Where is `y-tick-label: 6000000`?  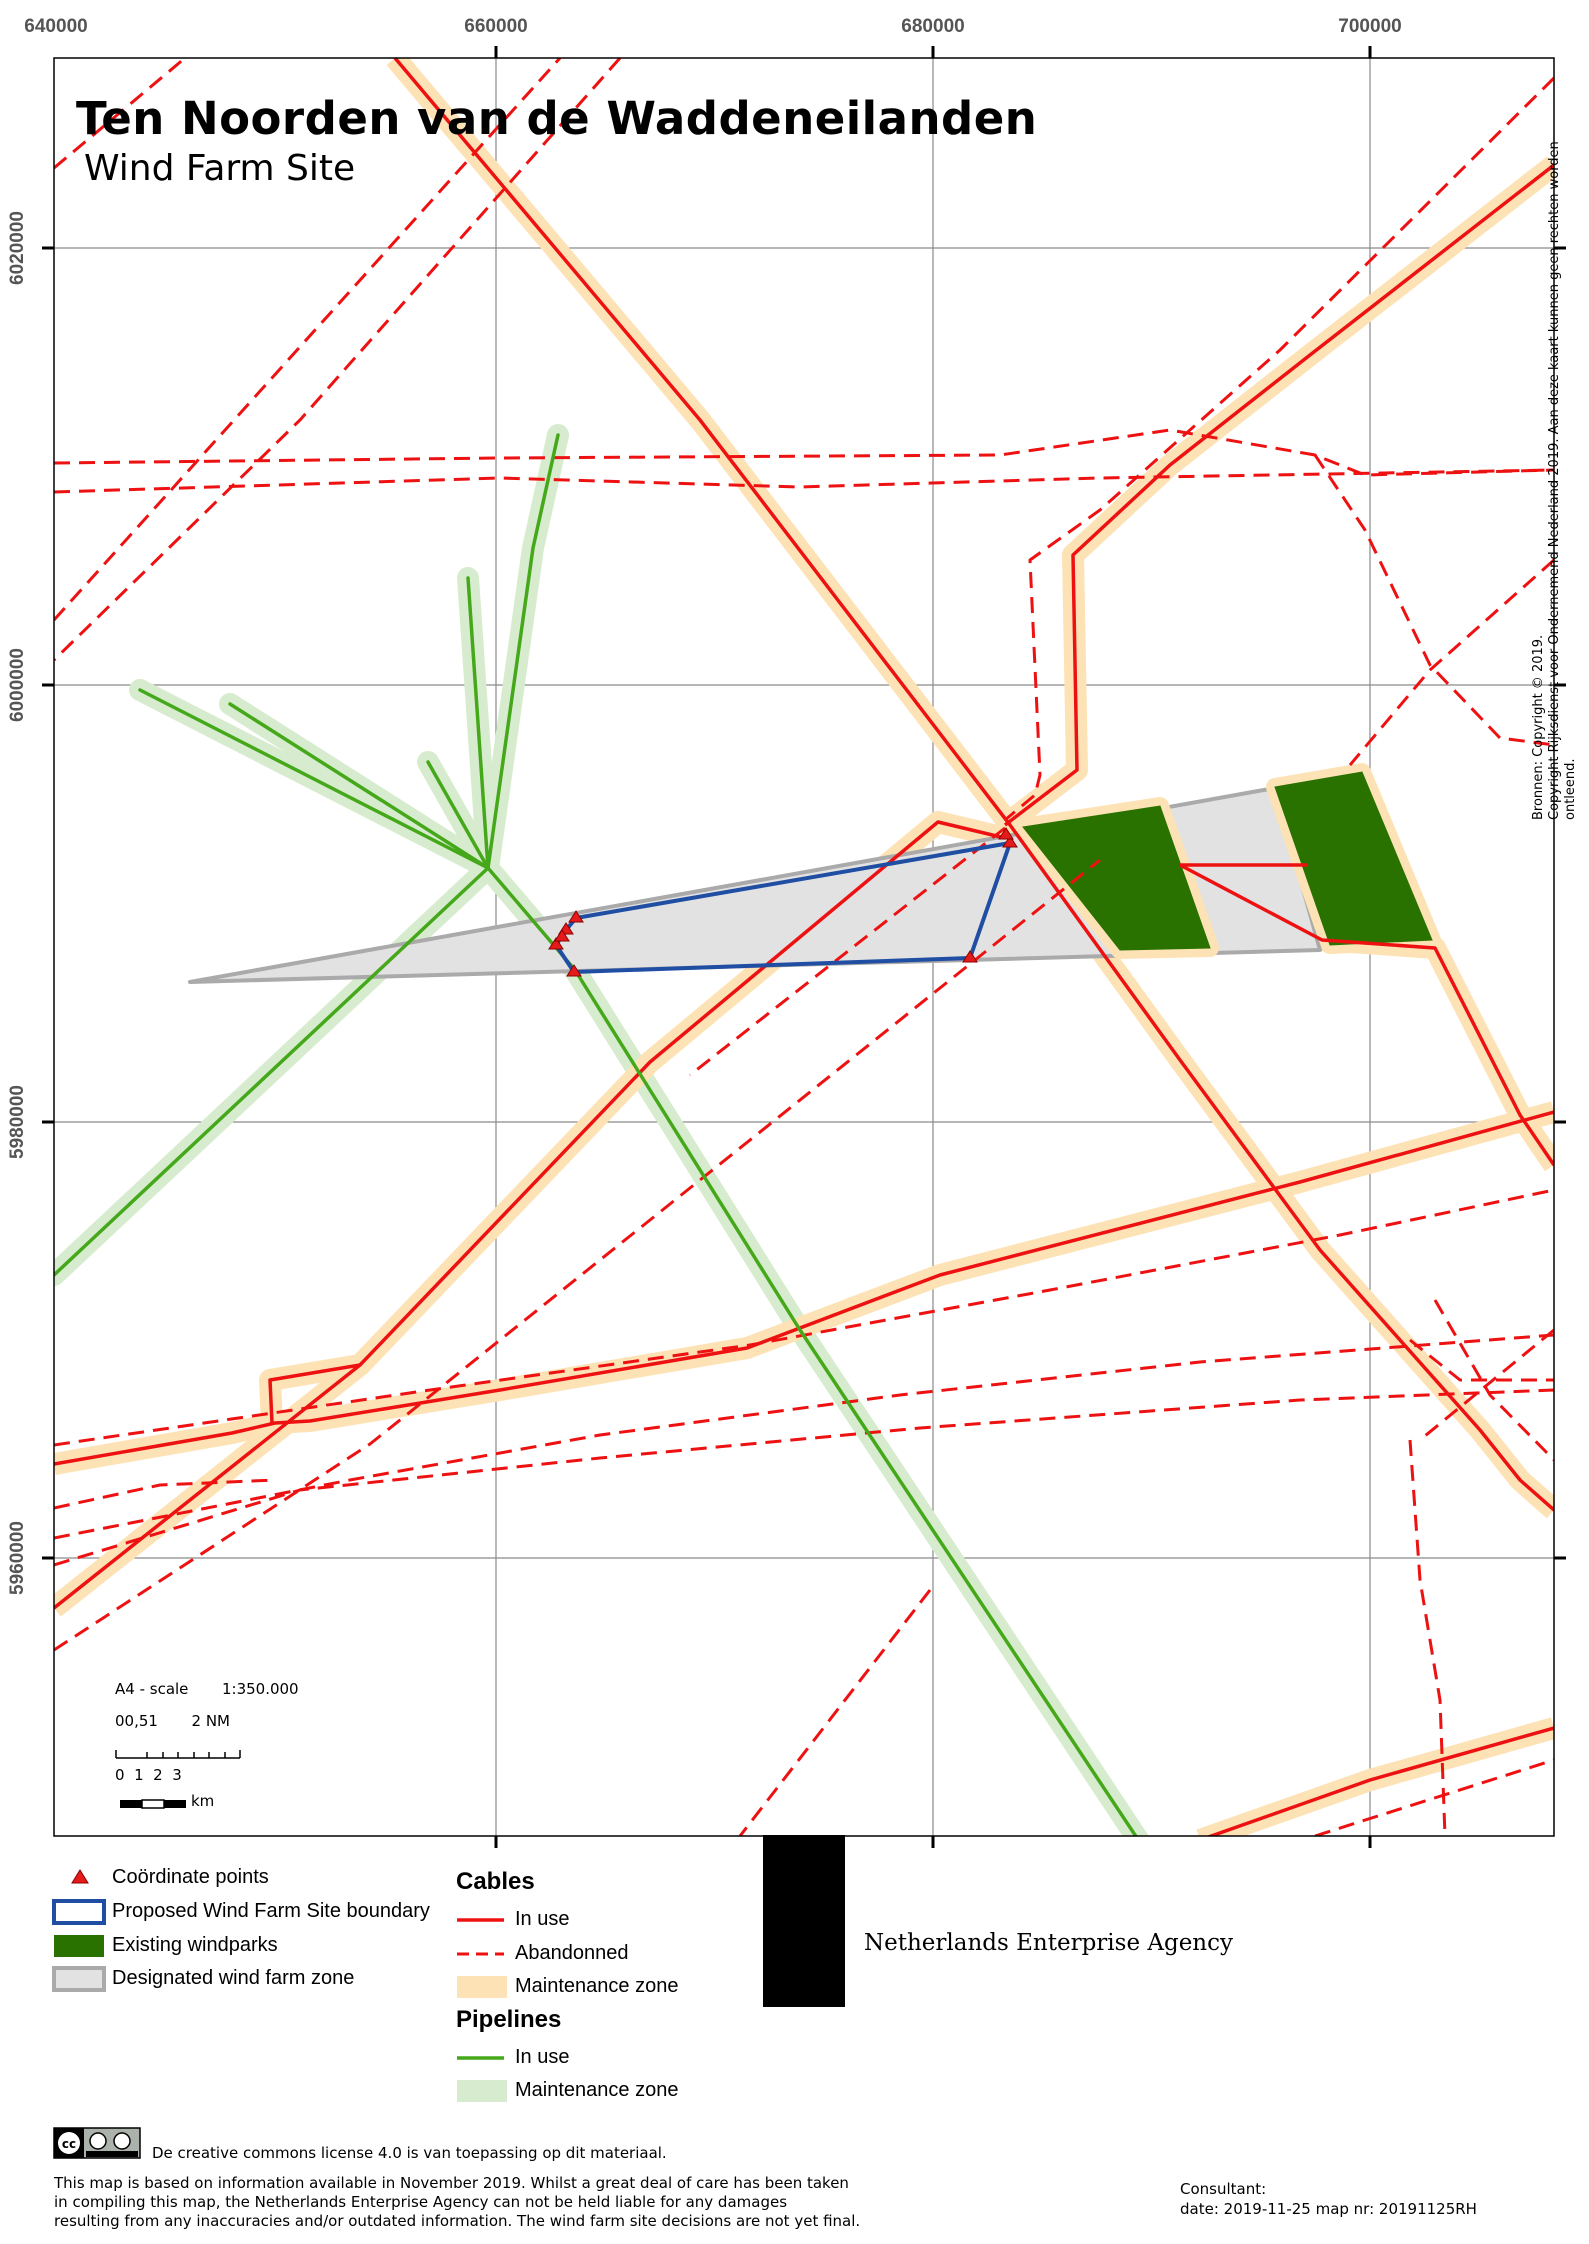
y-tick-label: 6000000 is located at coordinates (17, 685).